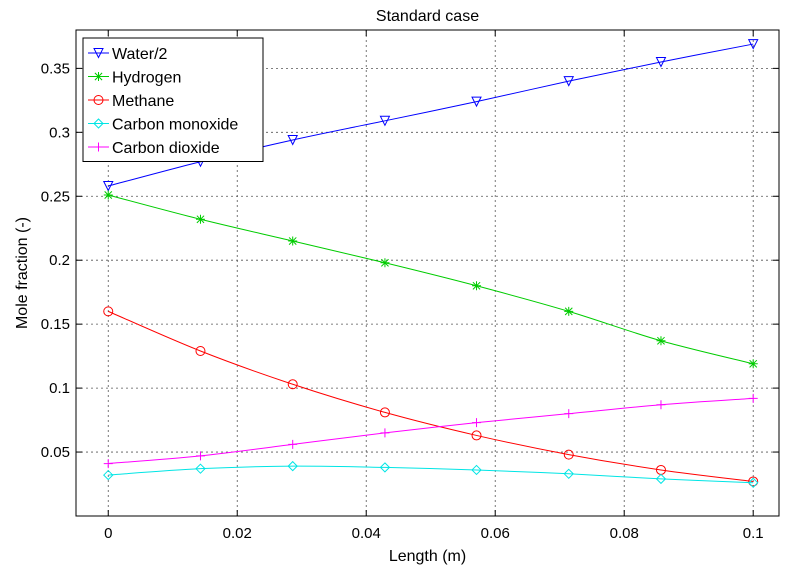 This screenshot has width=790, height=573. I want to click on legend-item-carbon-monoxide: Carbon monoxide, so click(163, 125).